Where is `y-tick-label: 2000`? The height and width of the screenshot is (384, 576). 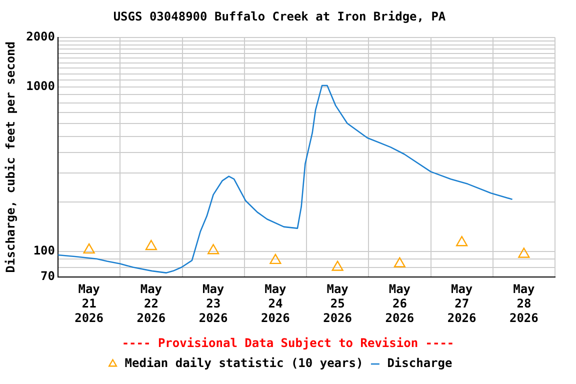
y-tick-label: 2000 is located at coordinates (40, 37).